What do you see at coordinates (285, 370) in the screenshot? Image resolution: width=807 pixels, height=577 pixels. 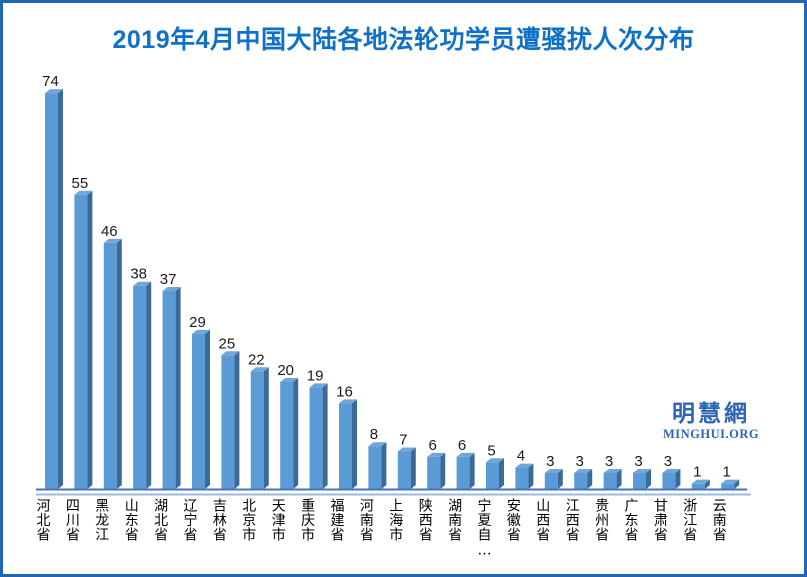 I see `bar-value-label: 20` at bounding box center [285, 370].